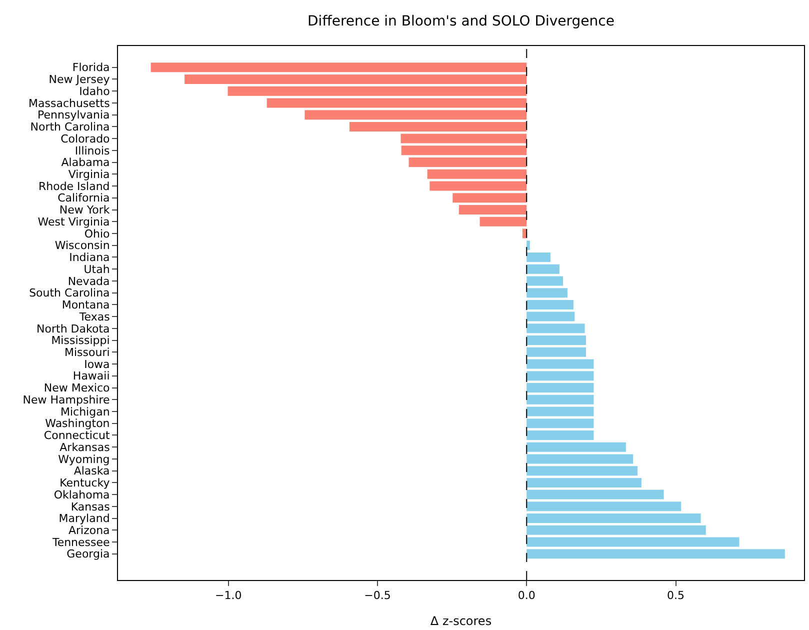 This screenshot has height=630, width=809. Describe the element at coordinates (91, 67) in the screenshot. I see `y-tick-label: Florida` at that location.